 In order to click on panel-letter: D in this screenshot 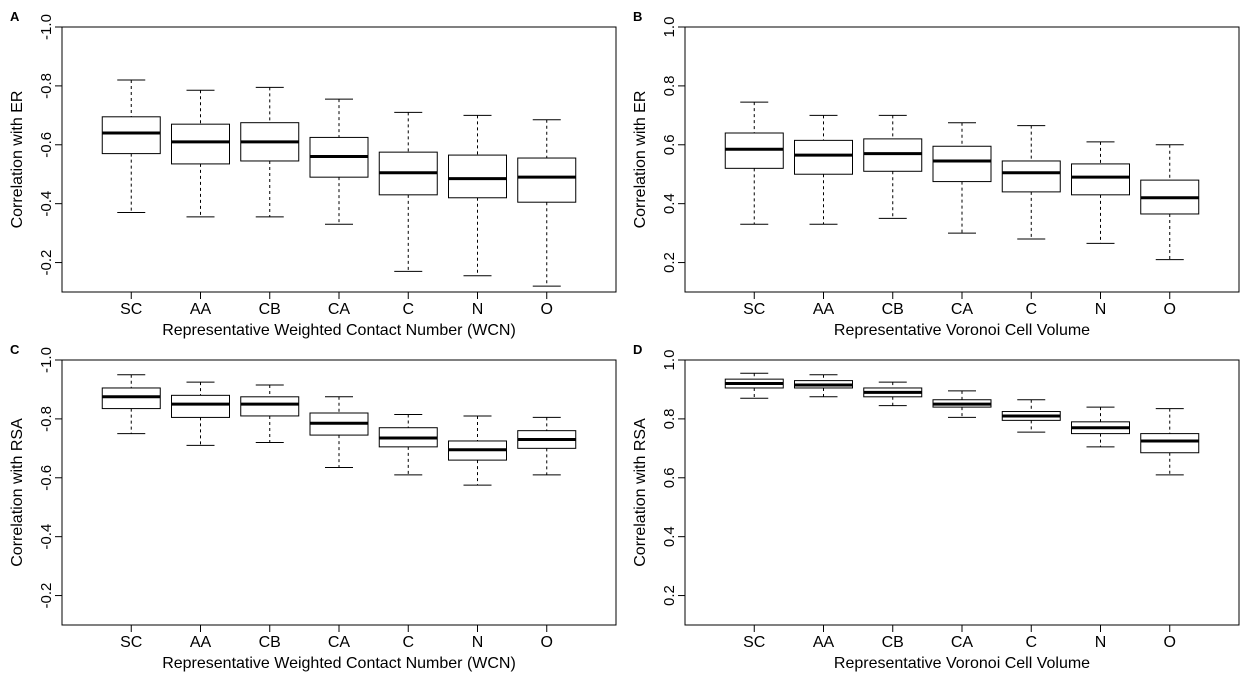, I will do `click(637, 349)`.